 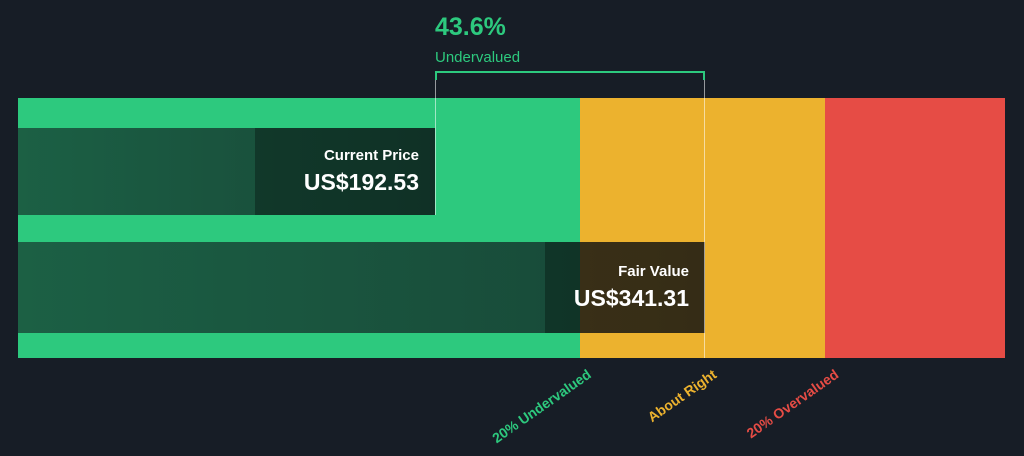 What do you see at coordinates (915, 228) in the screenshot?
I see `zone-overvalued` at bounding box center [915, 228].